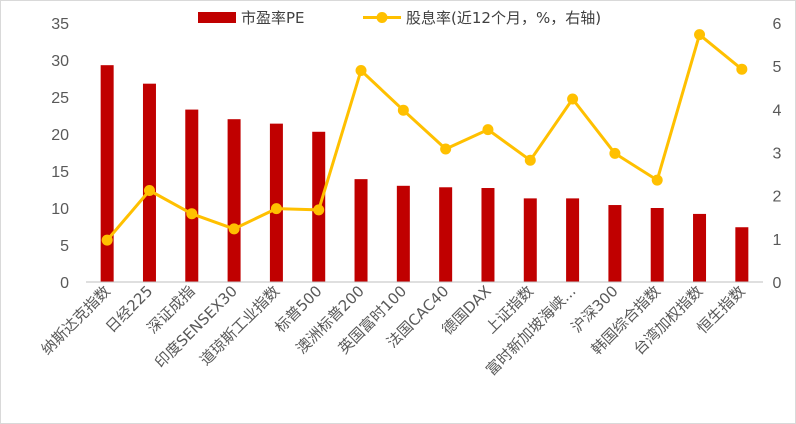 This screenshot has width=796, height=424. I want to click on y-left-tick-label: 35, so click(60, 24).